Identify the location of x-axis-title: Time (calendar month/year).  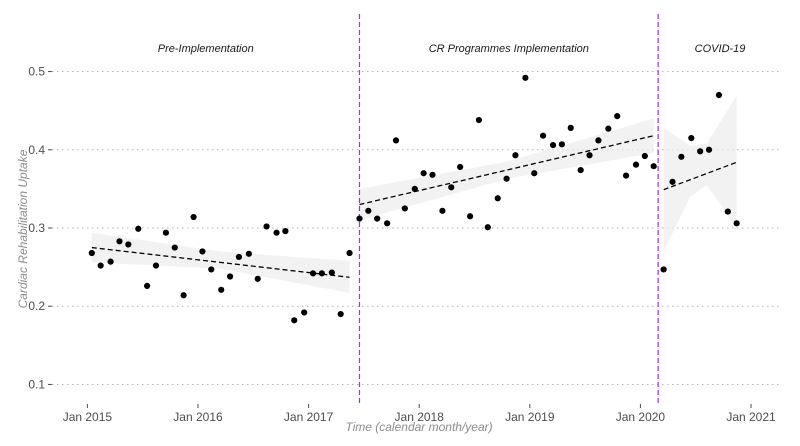
(418, 427).